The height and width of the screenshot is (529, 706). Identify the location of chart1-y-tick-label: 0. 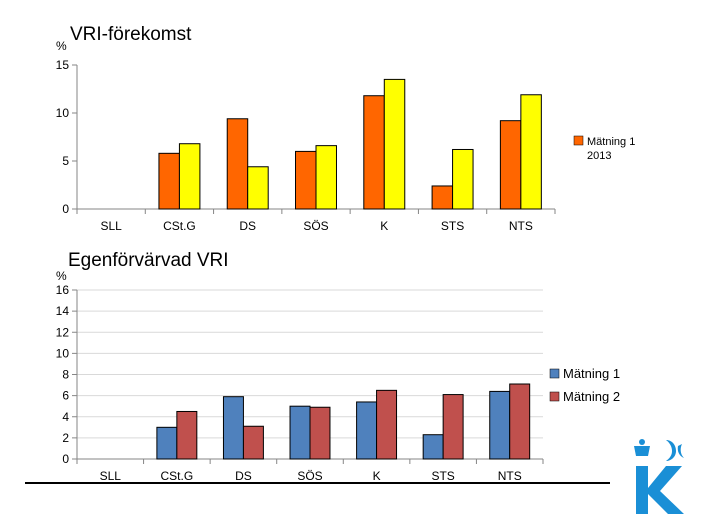
(65, 209).